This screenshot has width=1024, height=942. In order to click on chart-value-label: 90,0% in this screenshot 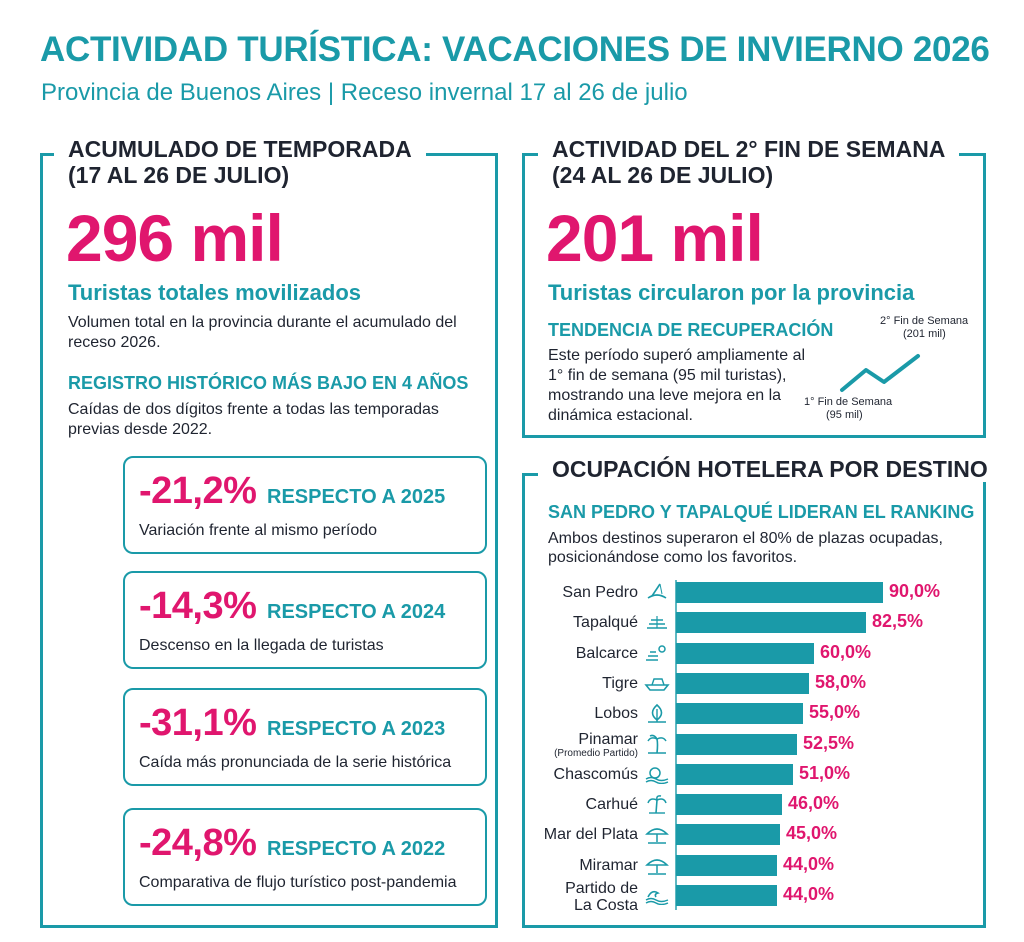, I will do `click(915, 591)`.